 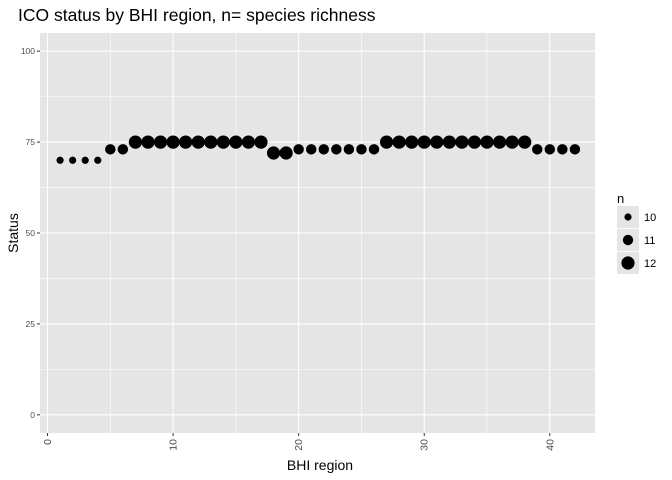 I want to click on y-tick-label: 75, so click(x=31, y=142).